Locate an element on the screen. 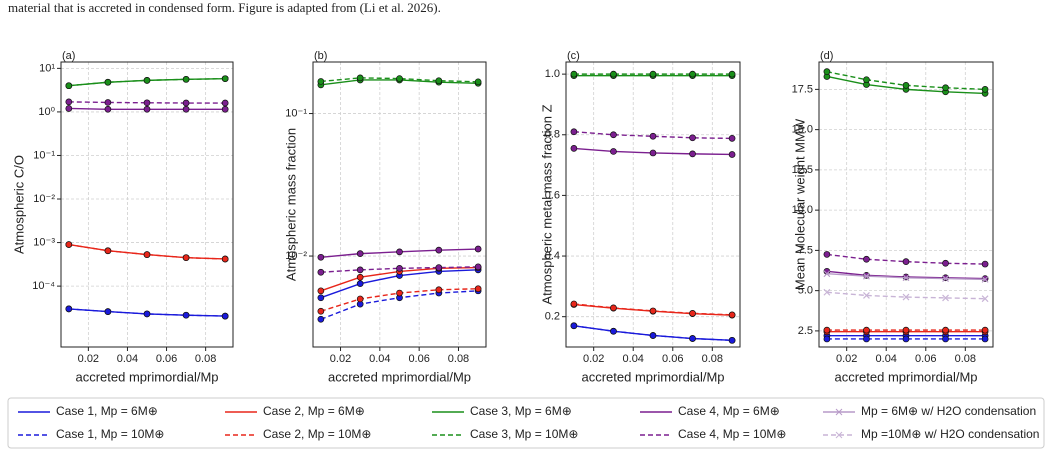  y-axis-label: Atmospheric C/O is located at coordinates (18, 204).